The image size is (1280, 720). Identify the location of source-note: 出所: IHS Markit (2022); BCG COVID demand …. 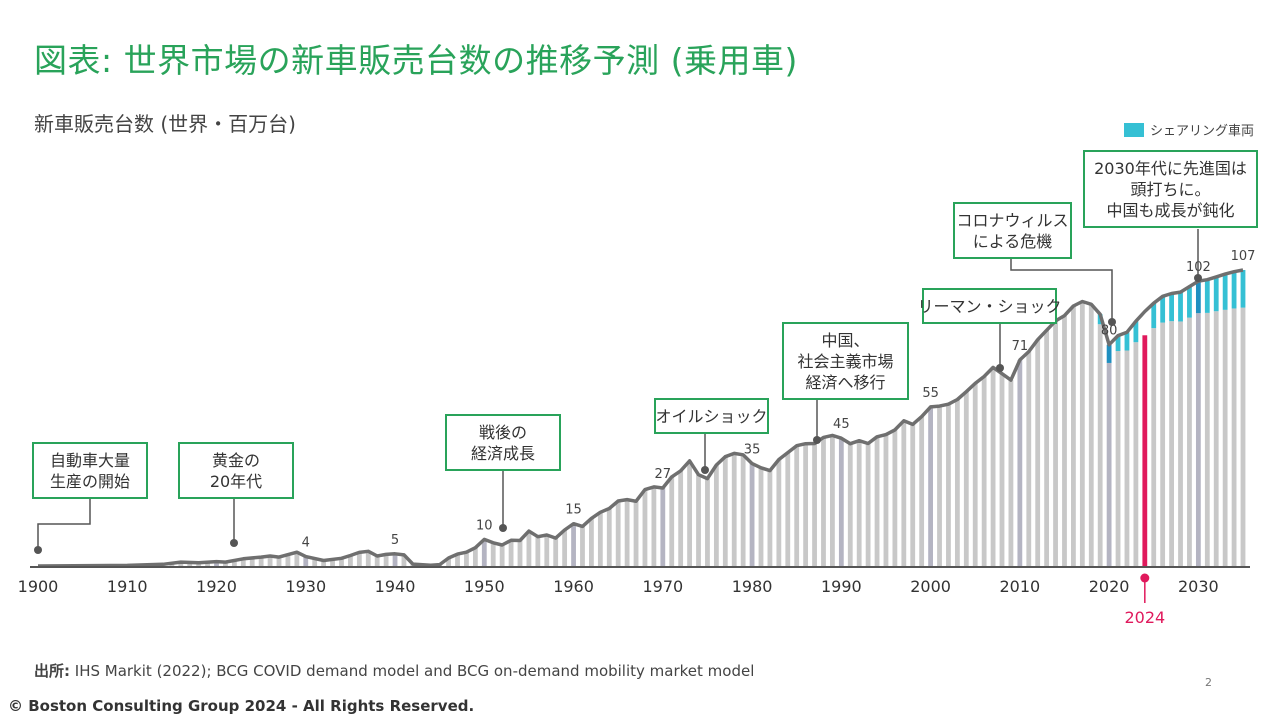
(394, 670).